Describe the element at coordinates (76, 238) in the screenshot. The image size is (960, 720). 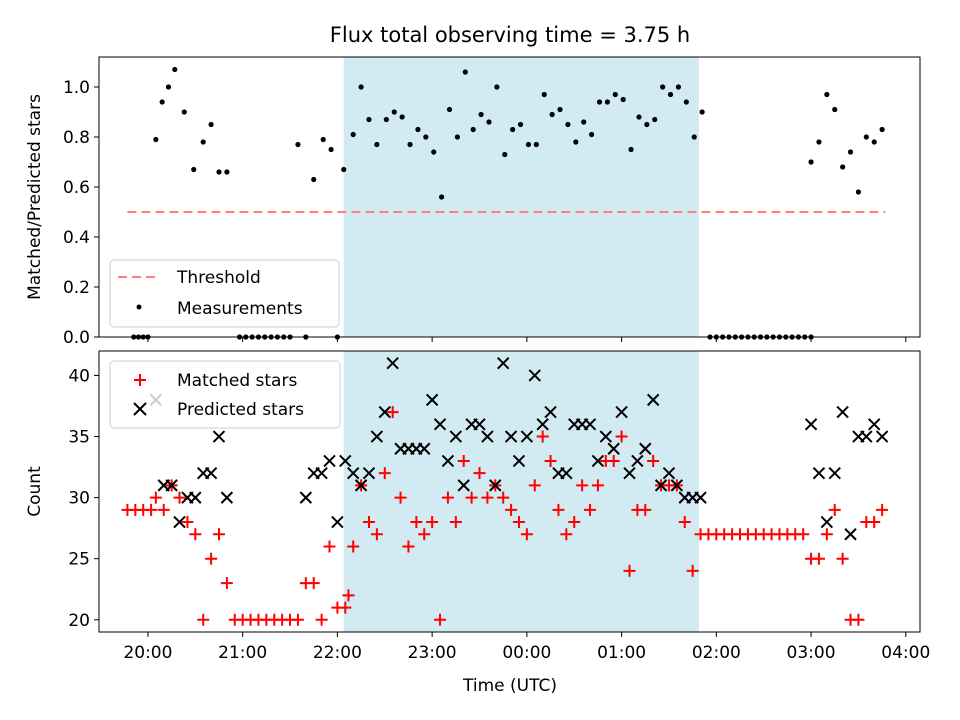
I see `y-tick-label: 0.4` at that location.